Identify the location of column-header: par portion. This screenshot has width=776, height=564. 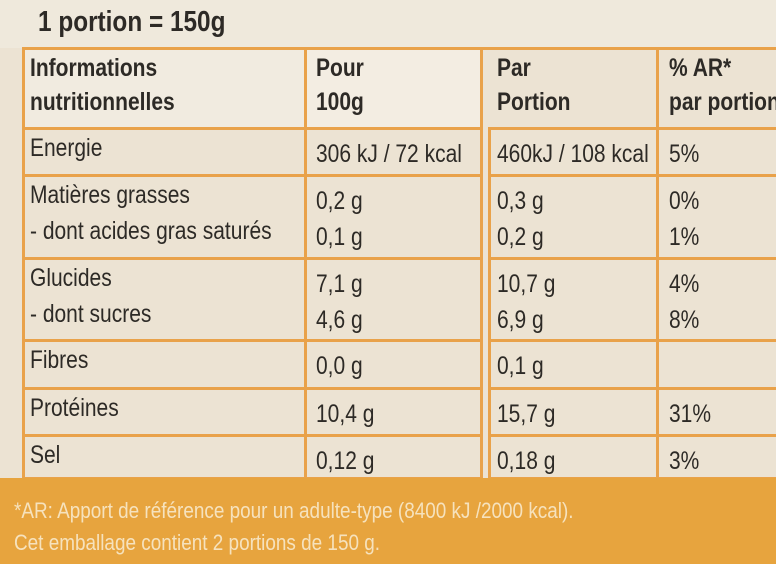
(722, 102).